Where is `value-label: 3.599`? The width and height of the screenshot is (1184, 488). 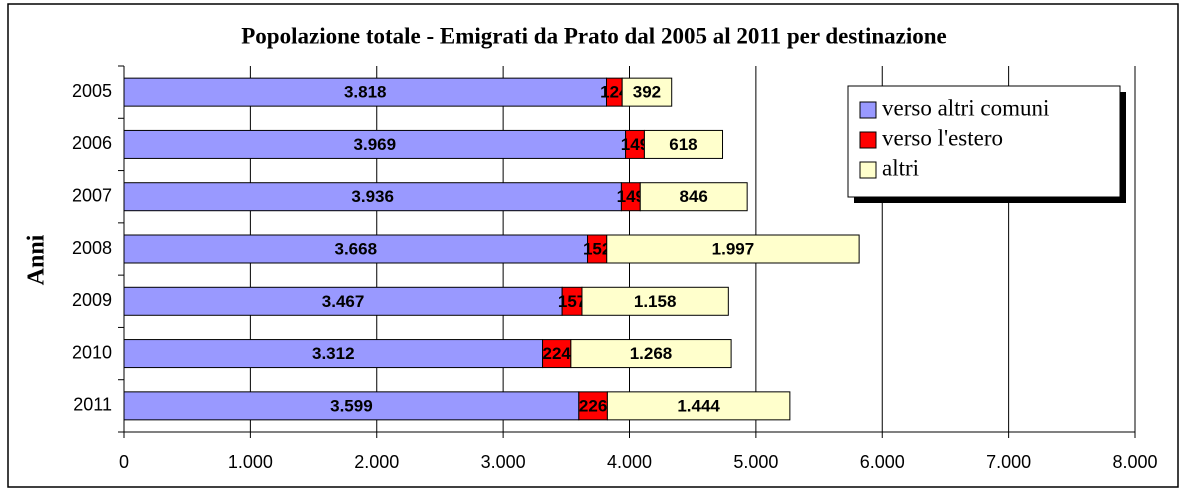
value-label: 3.599 is located at coordinates (351, 405).